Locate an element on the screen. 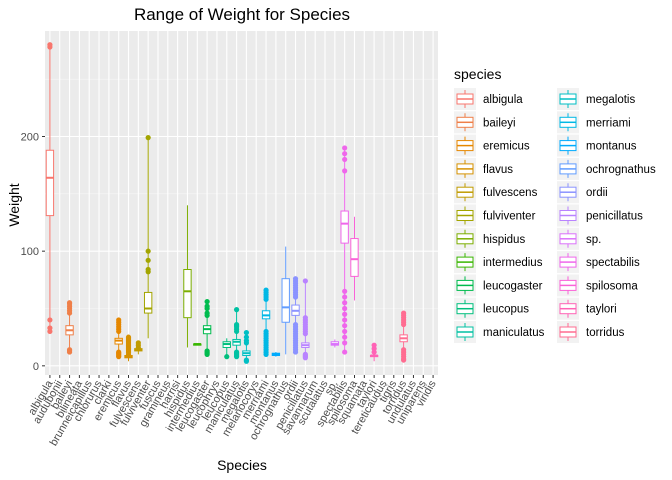 The width and height of the screenshot is (672, 480). box-flavus is located at coordinates (128, 348).